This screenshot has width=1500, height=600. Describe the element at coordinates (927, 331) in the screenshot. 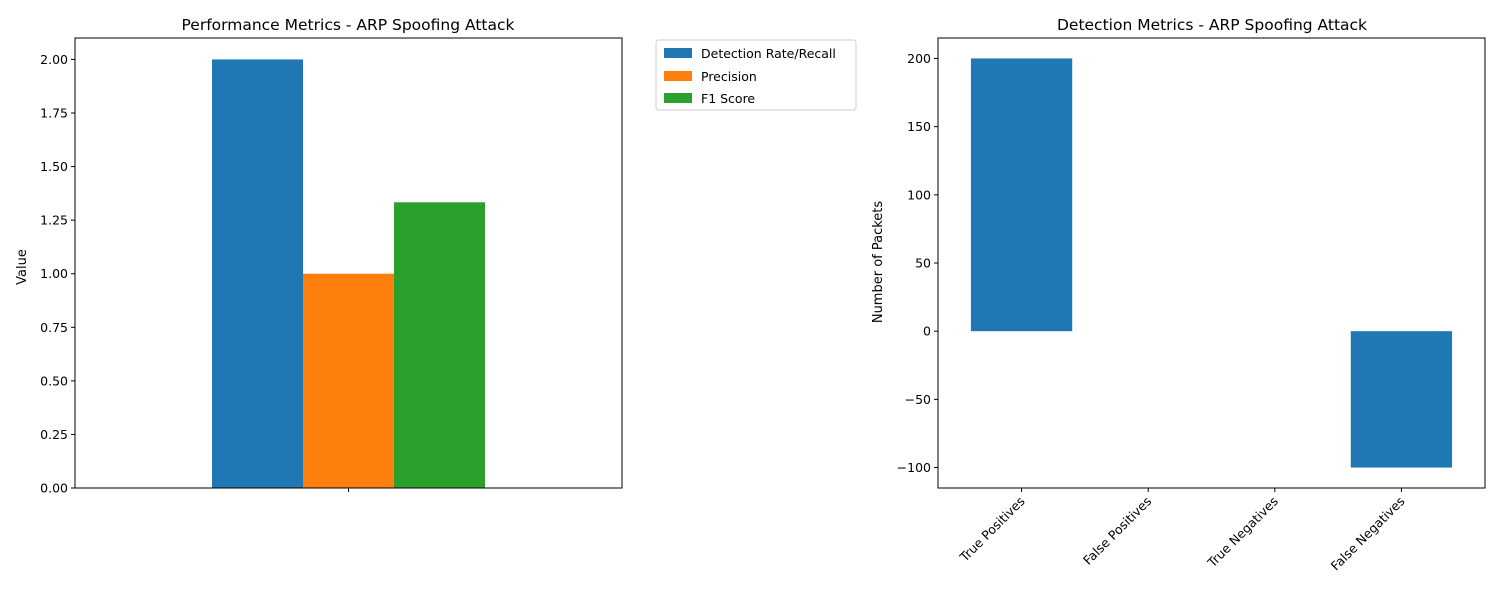

I see `detection-y-tick-label: 0` at that location.